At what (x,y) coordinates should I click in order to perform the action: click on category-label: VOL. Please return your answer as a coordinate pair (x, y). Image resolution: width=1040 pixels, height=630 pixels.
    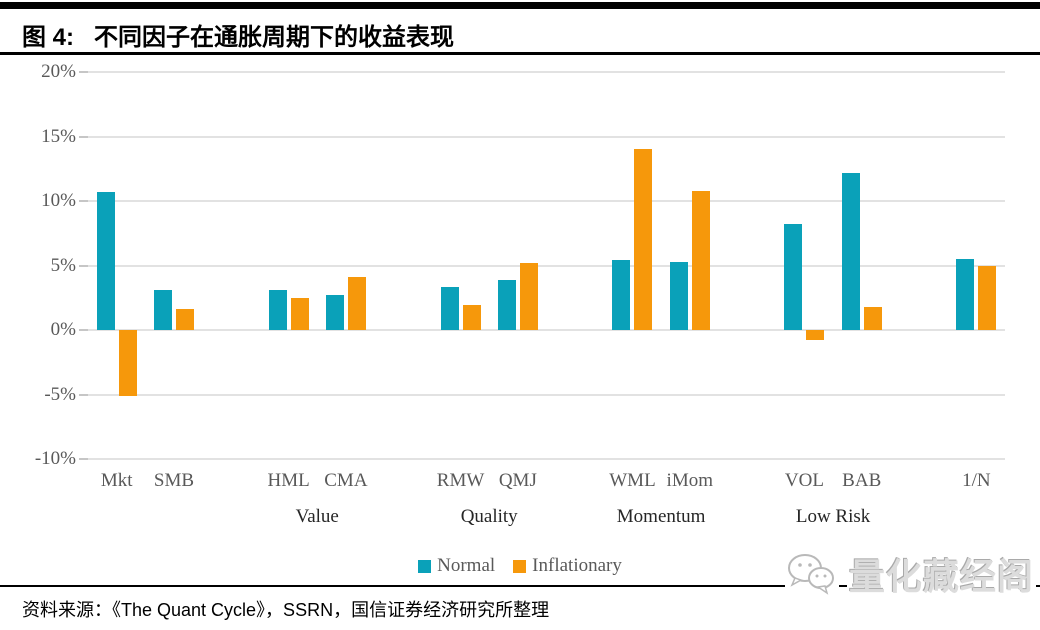
    Looking at the image, I should click on (804, 480).